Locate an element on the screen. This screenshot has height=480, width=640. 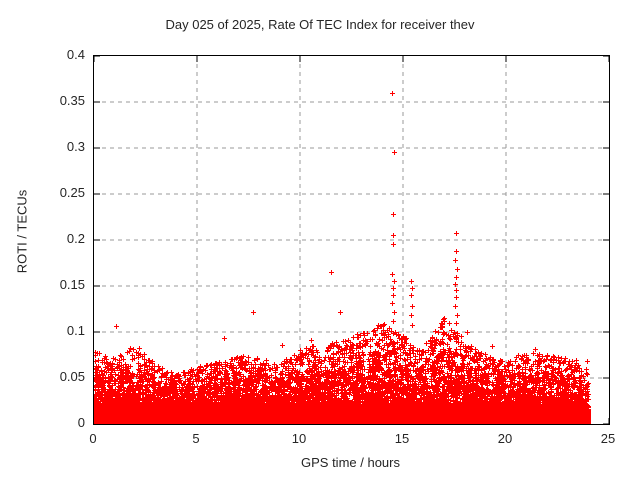
y-tick-label: 0.4 is located at coordinates (75, 54).